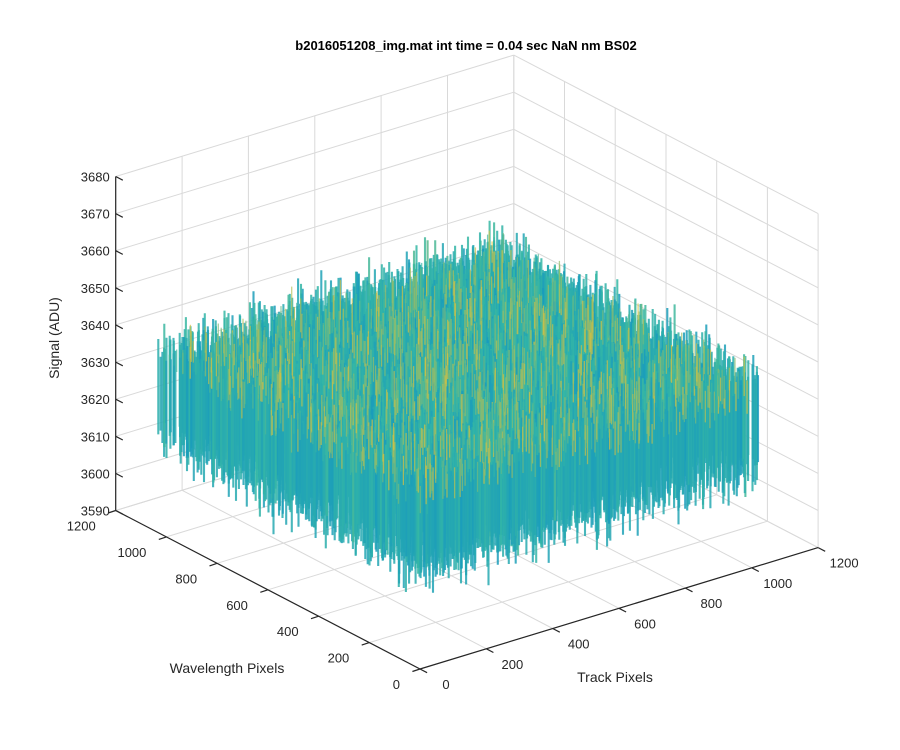 The image size is (900, 750). What do you see at coordinates (568, 582) in the screenshot?
I see `floor-grid-line` at bounding box center [568, 582].